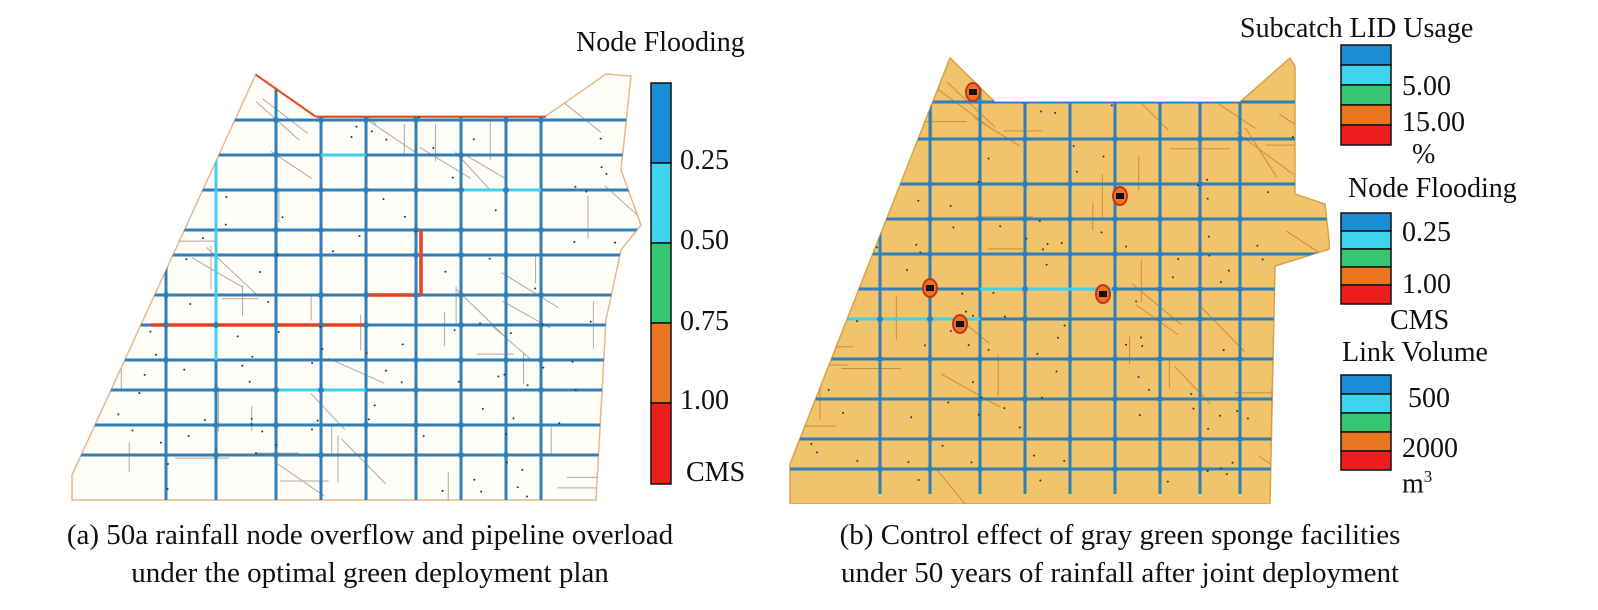 The width and height of the screenshot is (1598, 610). What do you see at coordinates (1432, 188) in the screenshot?
I see `panel-b-node-legend-title: Node Flooding` at bounding box center [1432, 188].